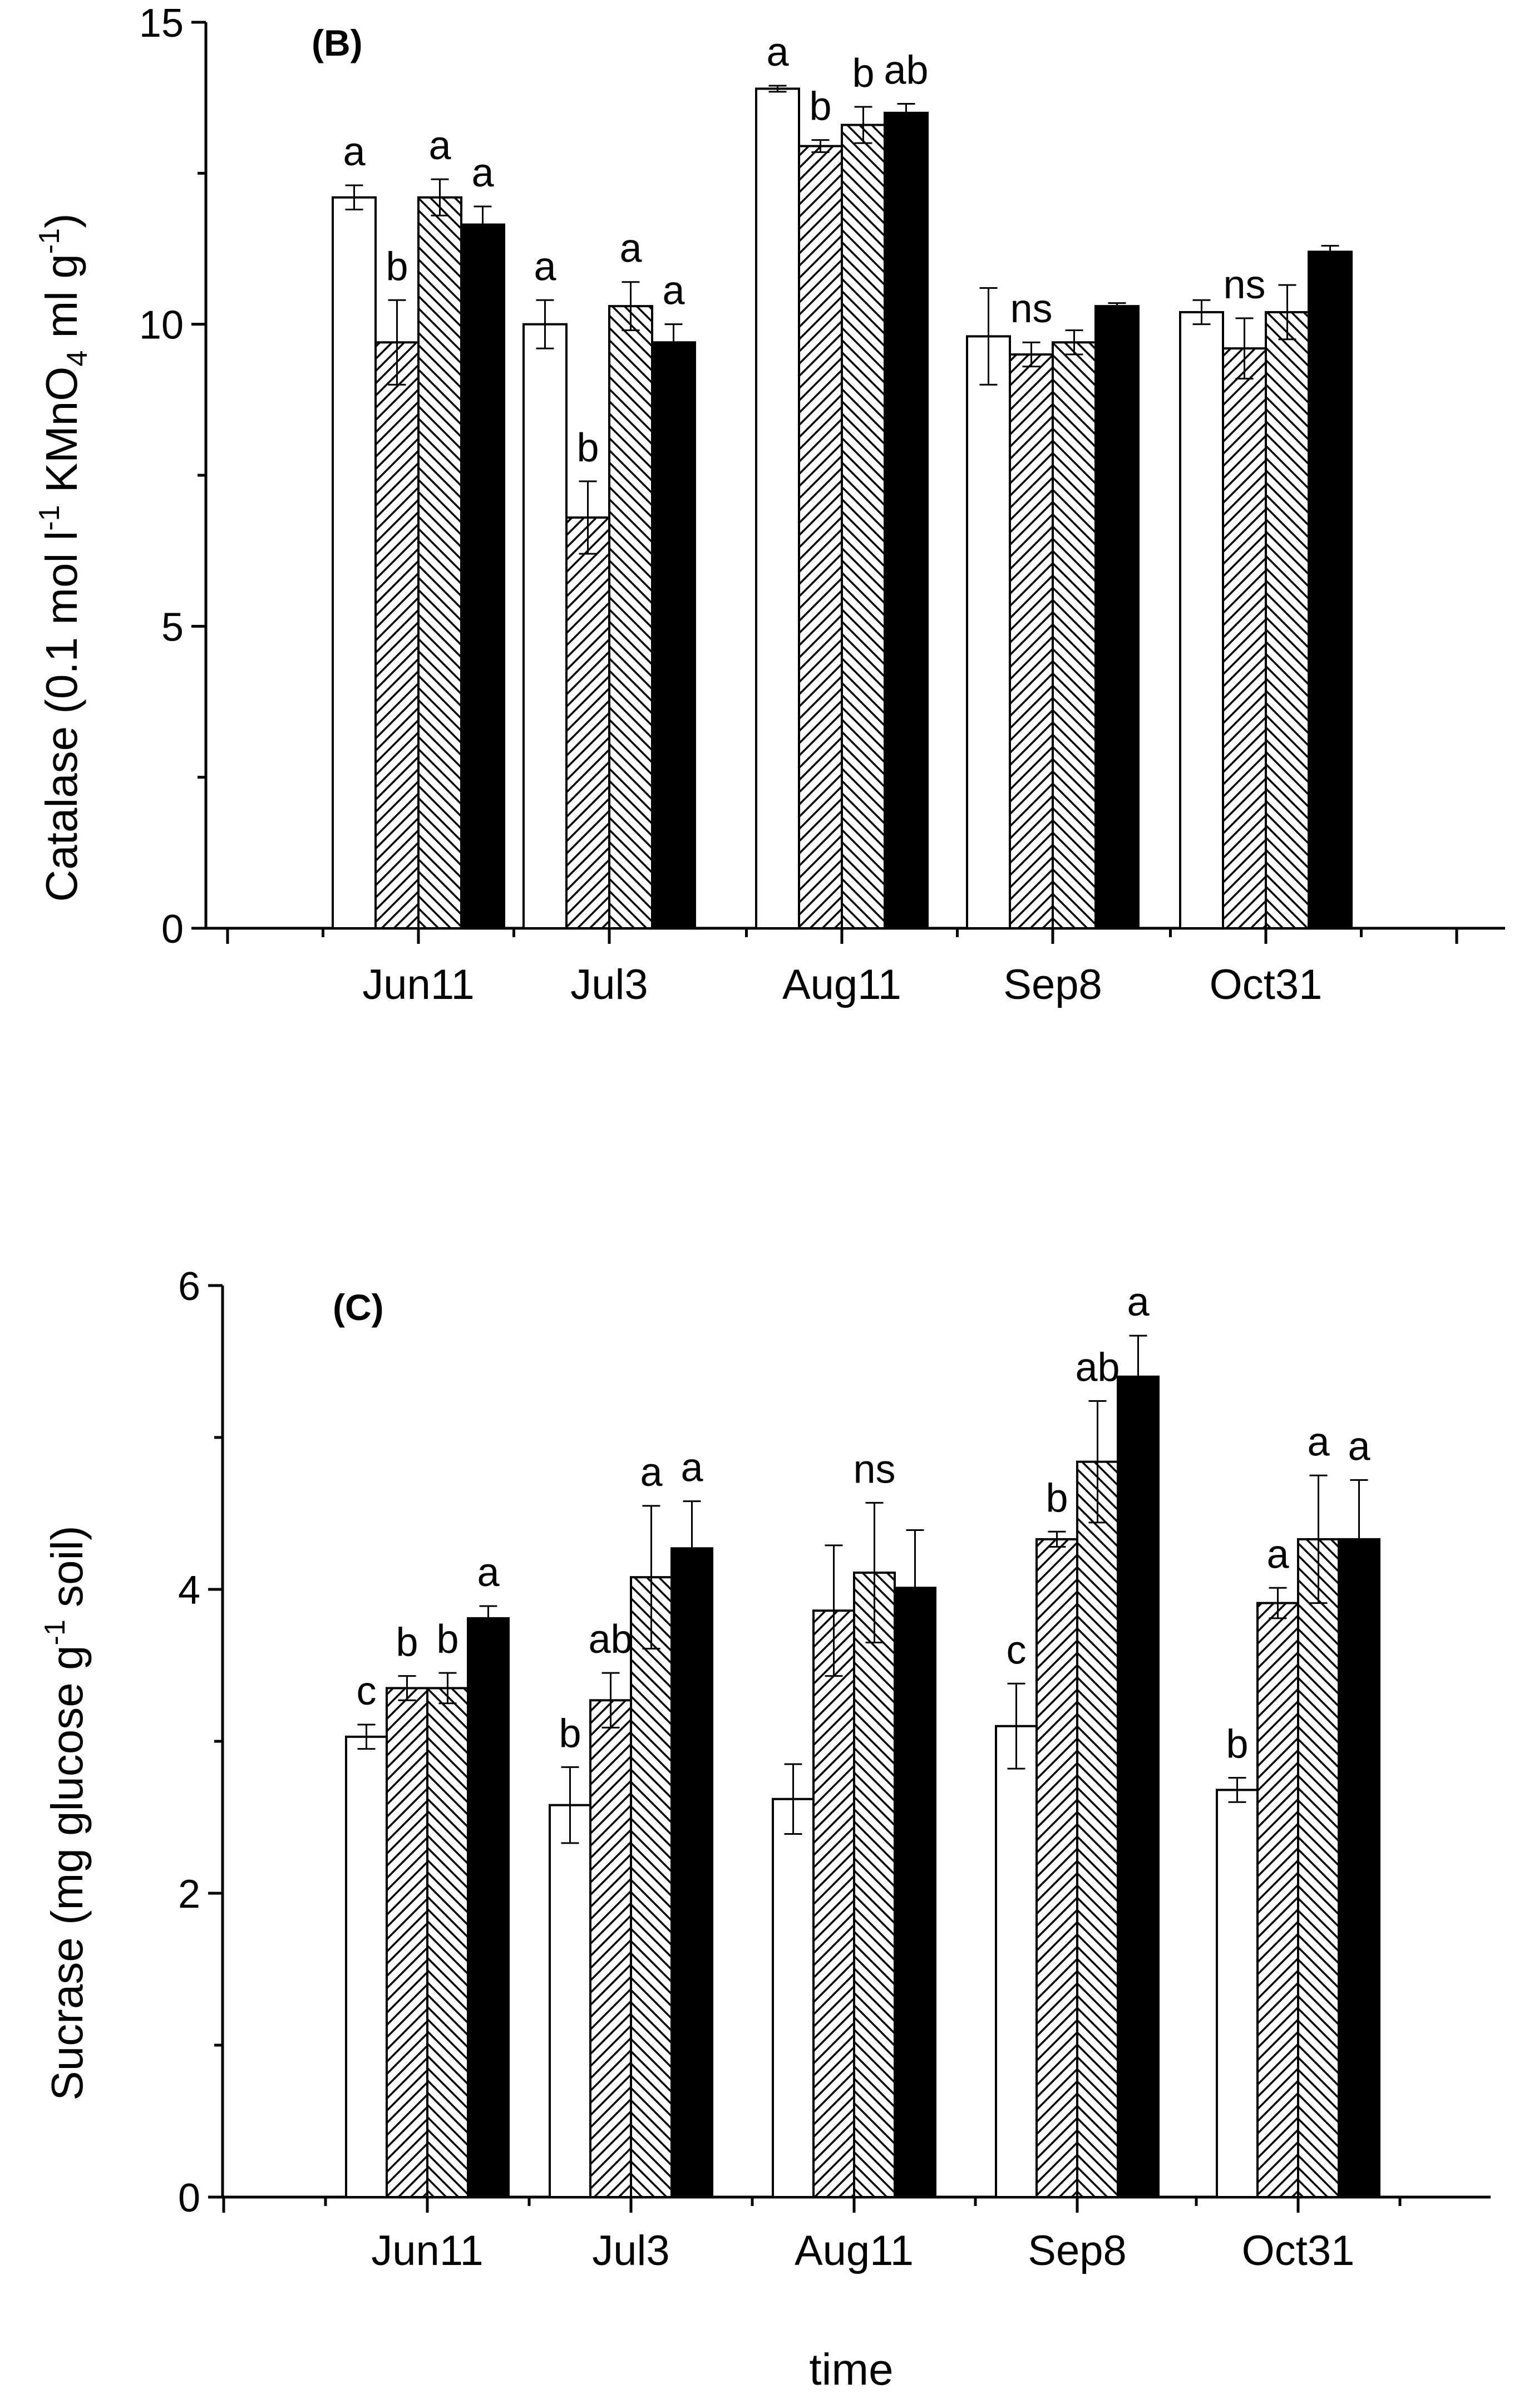 The image size is (1514, 2408). What do you see at coordinates (1052, 984) in the screenshot?
I see `panel-b-category-label: Sep8` at bounding box center [1052, 984].